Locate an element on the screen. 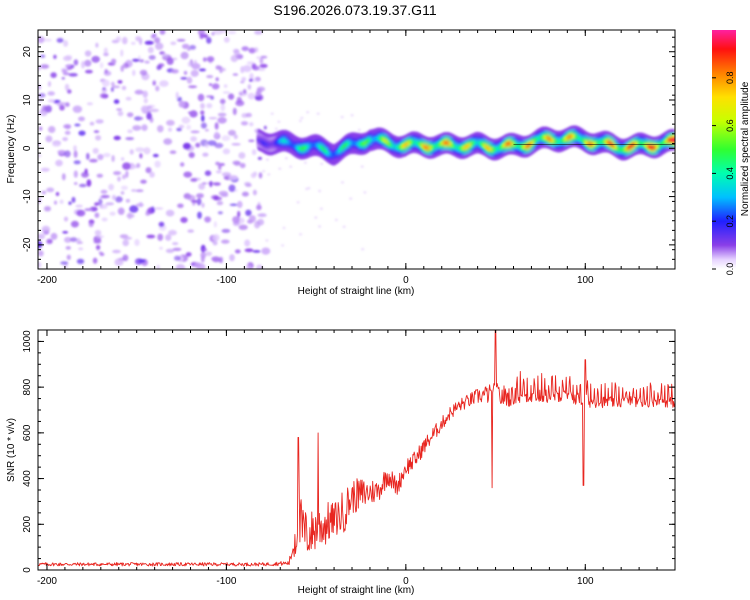 The width and height of the screenshot is (750, 600). signal-blob is located at coordinates (673, 140).